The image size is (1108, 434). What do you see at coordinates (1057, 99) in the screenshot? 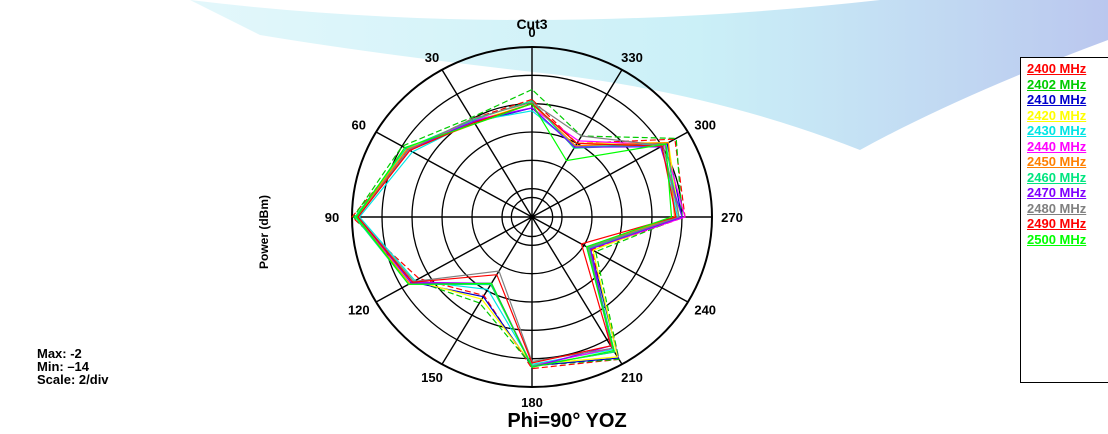
I see `legend-item: 2410 MHz` at bounding box center [1057, 99].